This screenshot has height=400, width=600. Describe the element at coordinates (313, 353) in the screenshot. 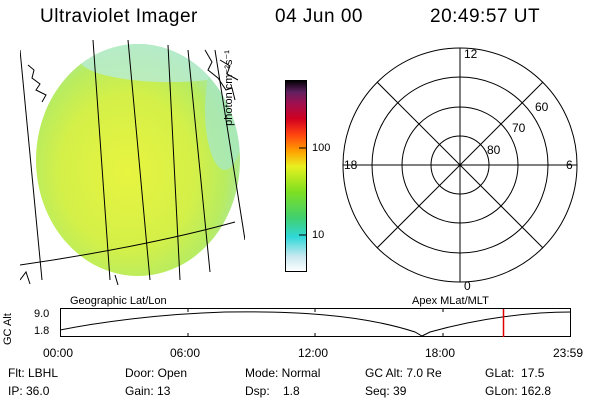

I see `time-tick: 12:00` at that location.